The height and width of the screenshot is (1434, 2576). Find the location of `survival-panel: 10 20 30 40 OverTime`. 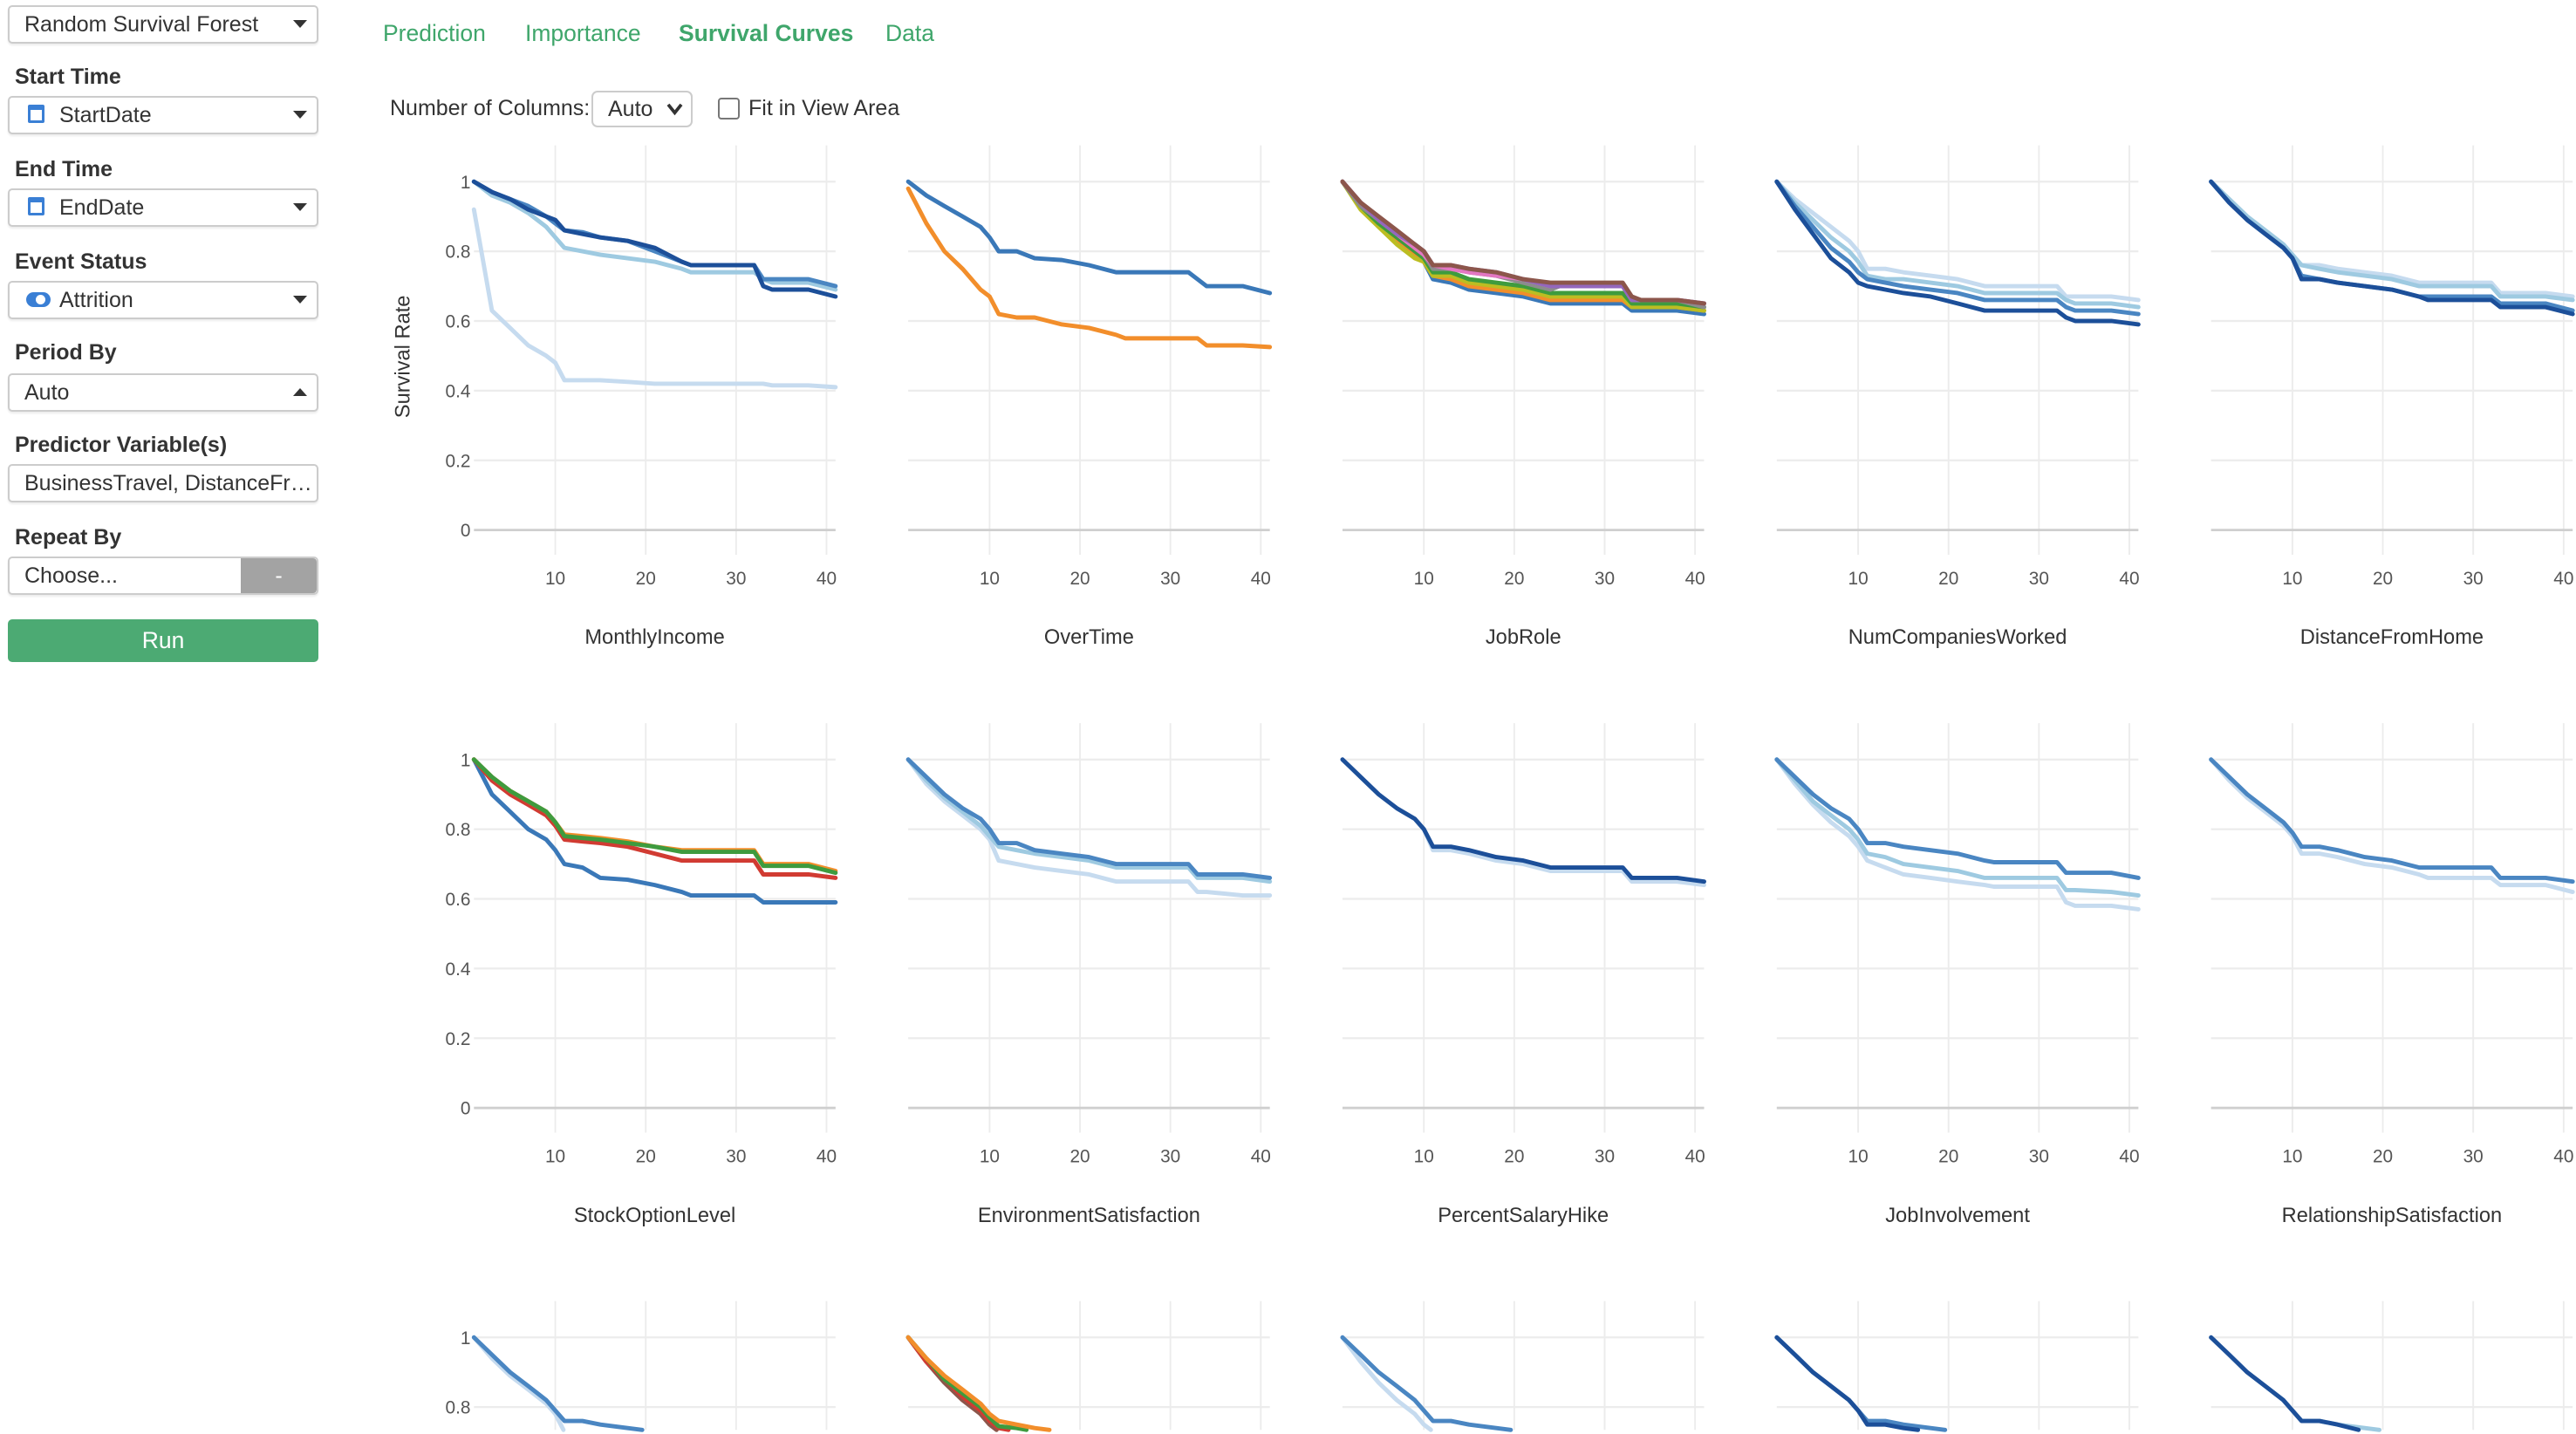

survival-panel: 10 20 30 40 OverTime is located at coordinates (1089, 397).